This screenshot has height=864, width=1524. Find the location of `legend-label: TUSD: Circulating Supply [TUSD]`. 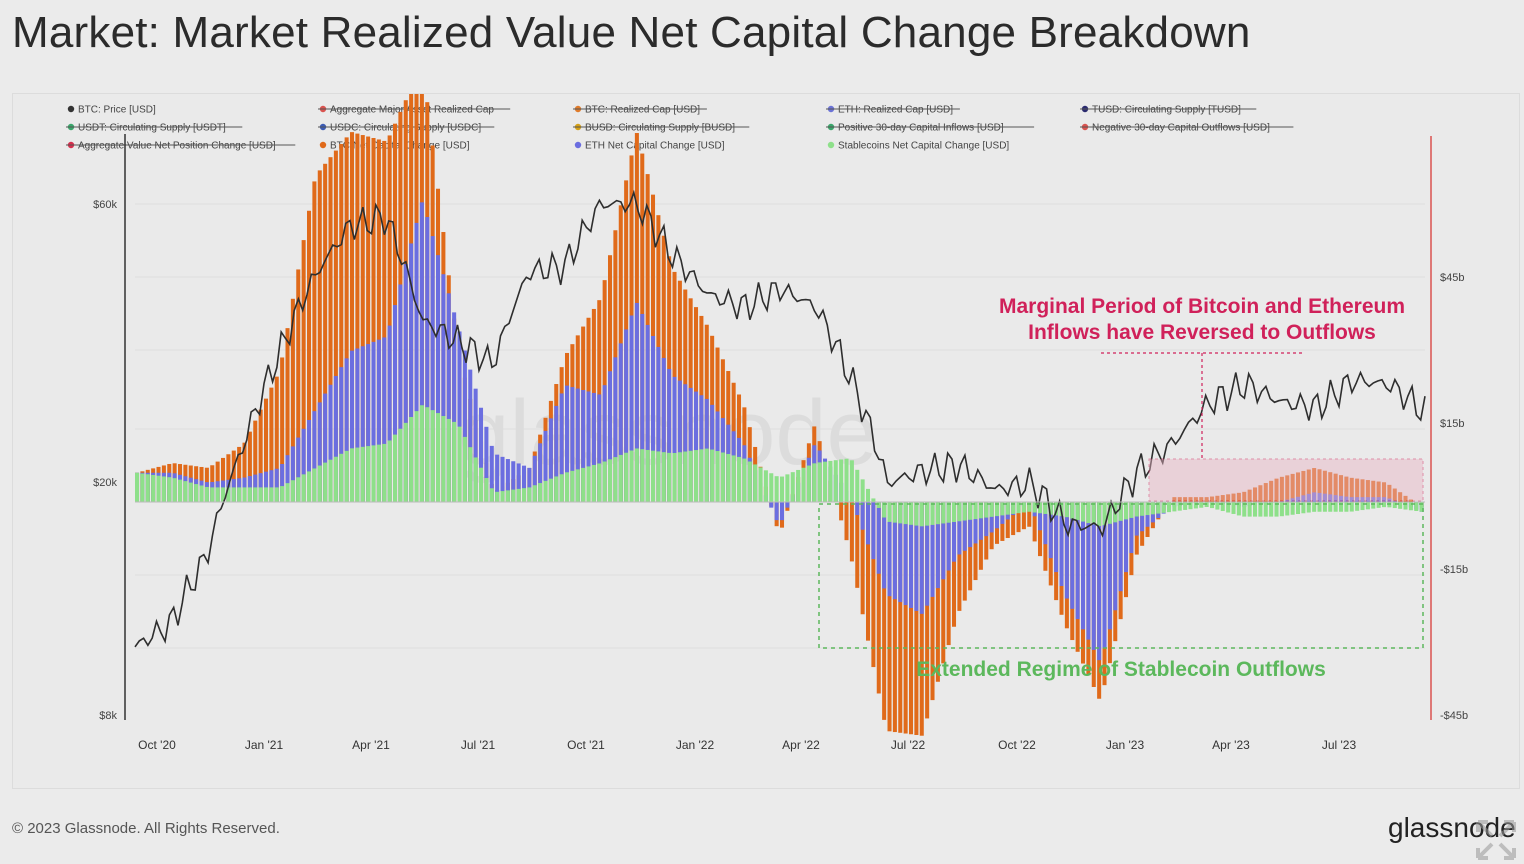

legend-label: TUSD: Circulating Supply [TUSD] is located at coordinates (1166, 110).